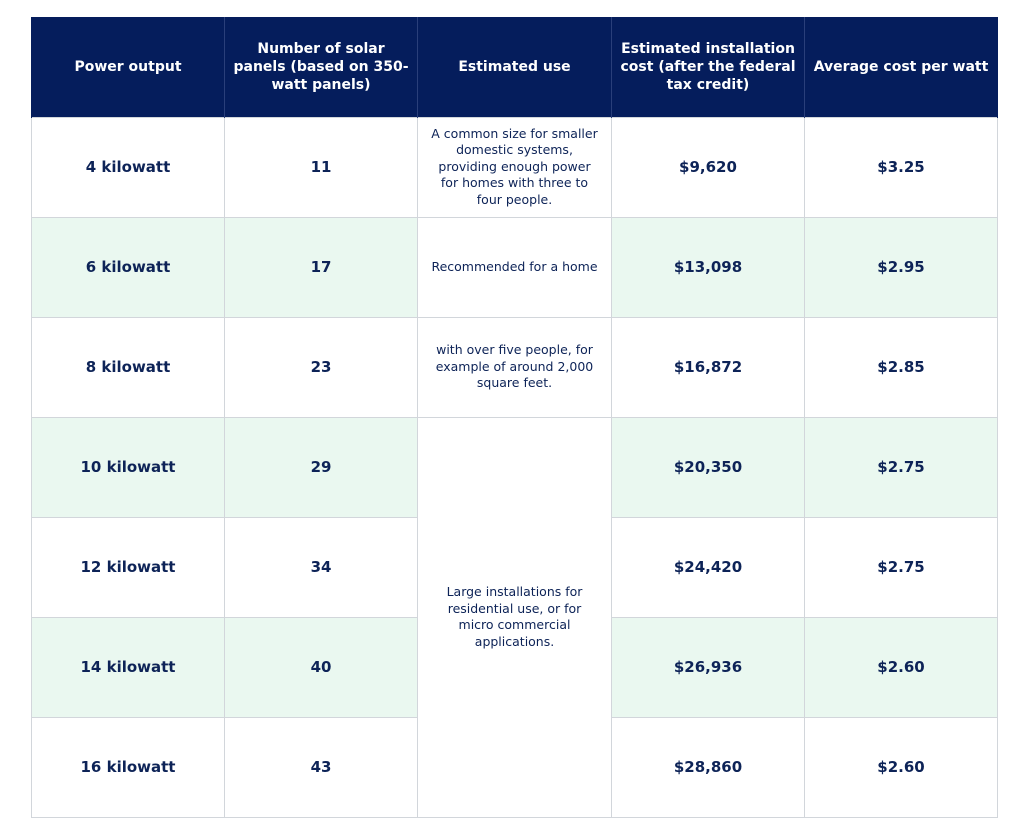  Describe the element at coordinates (321, 367) in the screenshot. I see `panel-count-cell: 23` at that location.